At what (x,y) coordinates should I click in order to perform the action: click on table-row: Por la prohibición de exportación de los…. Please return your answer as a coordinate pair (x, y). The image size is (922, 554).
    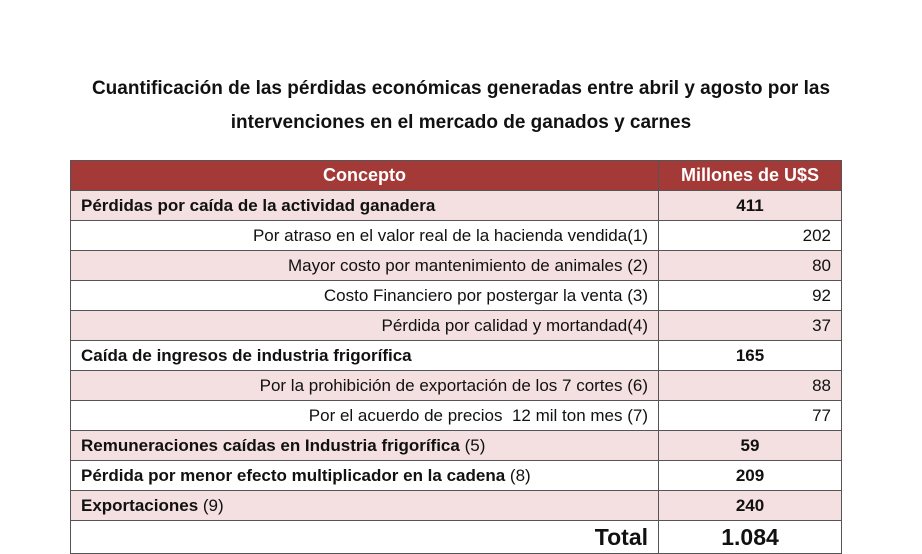
    Looking at the image, I should click on (456, 385).